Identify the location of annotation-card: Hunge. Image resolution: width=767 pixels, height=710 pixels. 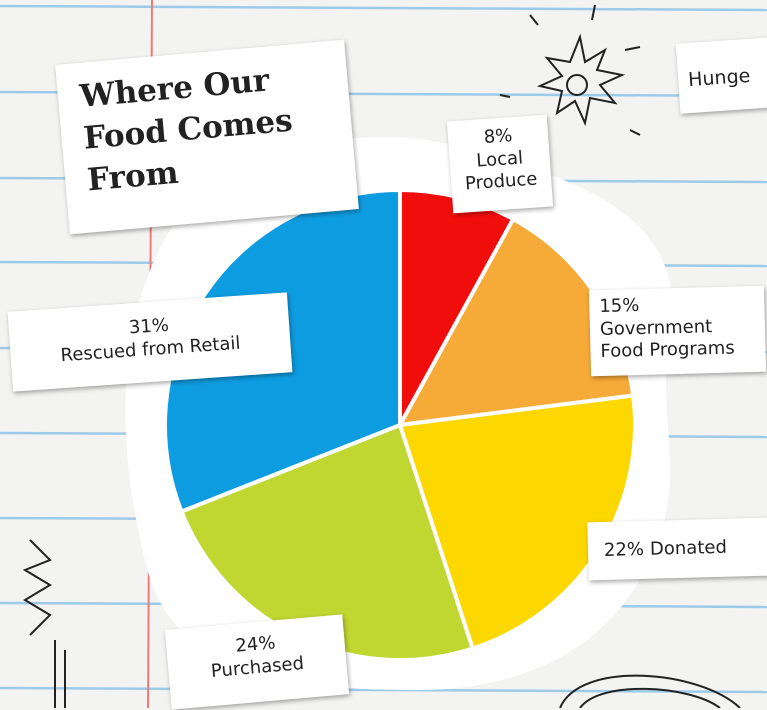
(721, 75).